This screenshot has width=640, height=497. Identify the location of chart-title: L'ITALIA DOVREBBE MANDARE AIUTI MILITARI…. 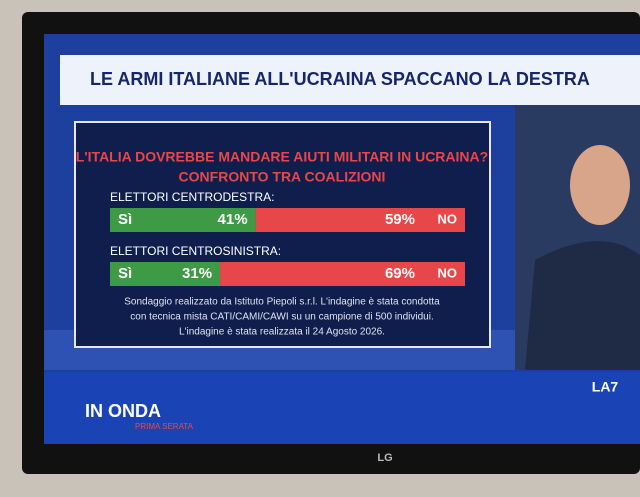
(282, 157).